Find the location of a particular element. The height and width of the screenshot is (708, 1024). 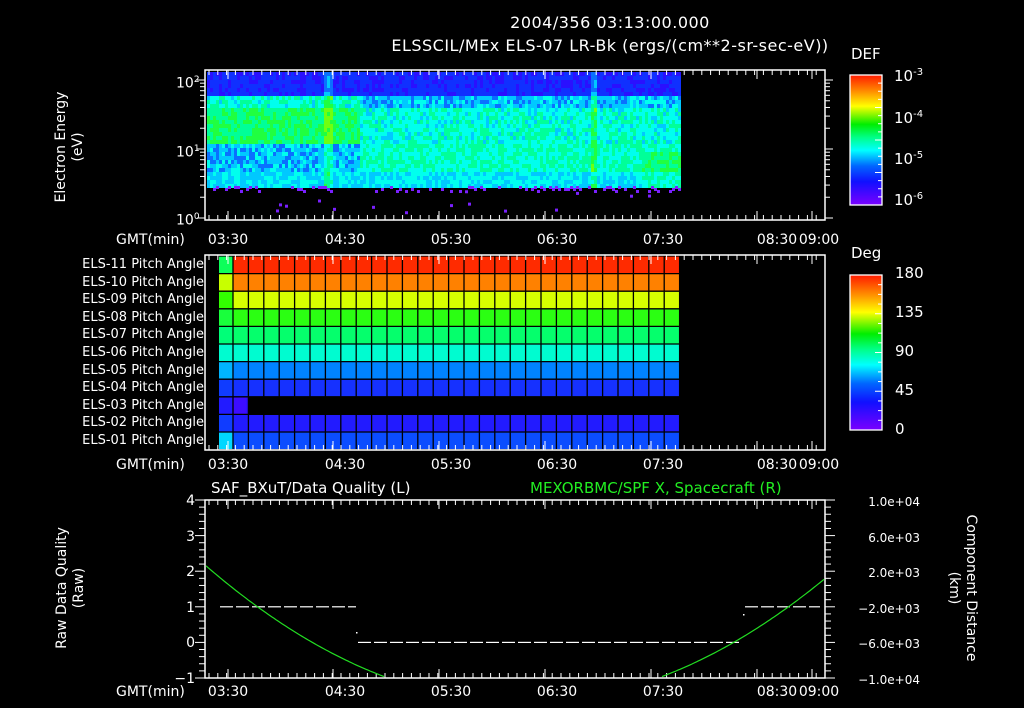

panel2-time-tick-0730: 07:30 is located at coordinates (663, 465).